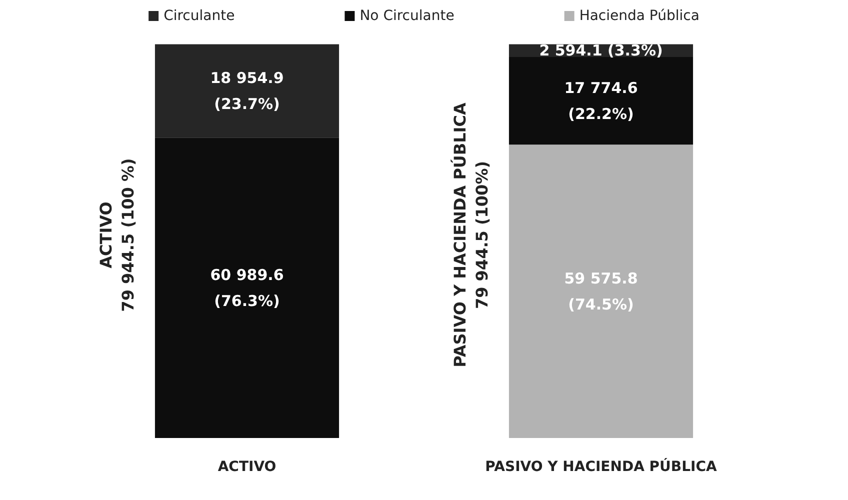 Image resolution: width=848 pixels, height=500 pixels. Describe the element at coordinates (601, 51) in the screenshot. I see `data-label: 2 594.1 (3.3%)` at that location.